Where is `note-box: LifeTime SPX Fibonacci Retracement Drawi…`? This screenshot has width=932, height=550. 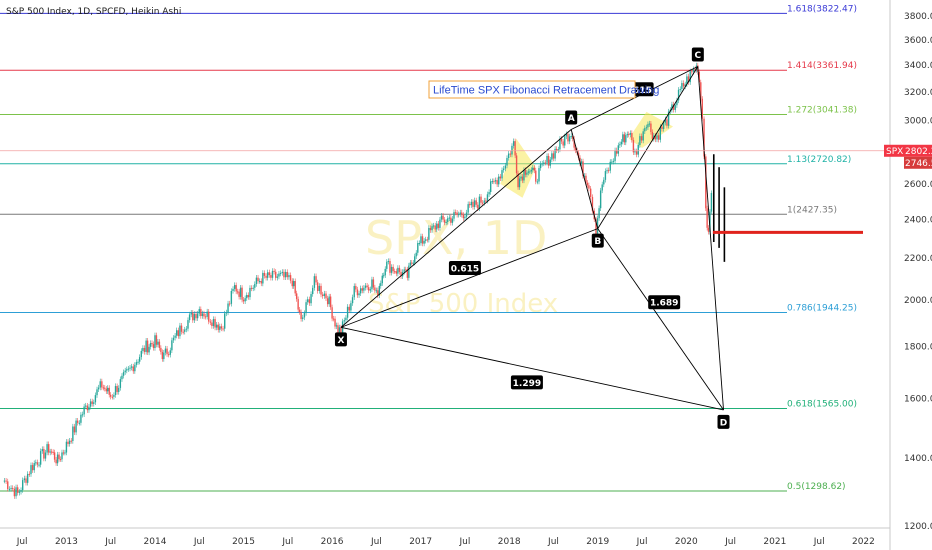
note-box: LifeTime SPX Fibonacci Retracement Drawi… is located at coordinates (543, 89).